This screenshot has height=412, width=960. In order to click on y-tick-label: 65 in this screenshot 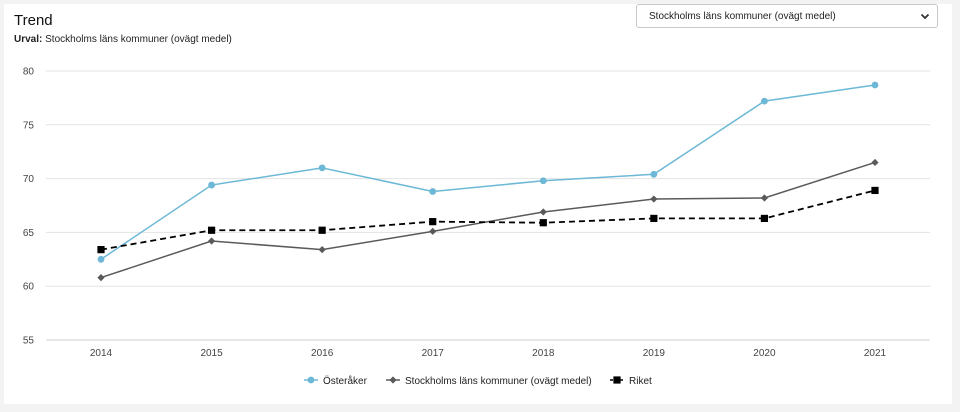, I will do `click(29, 233)`.